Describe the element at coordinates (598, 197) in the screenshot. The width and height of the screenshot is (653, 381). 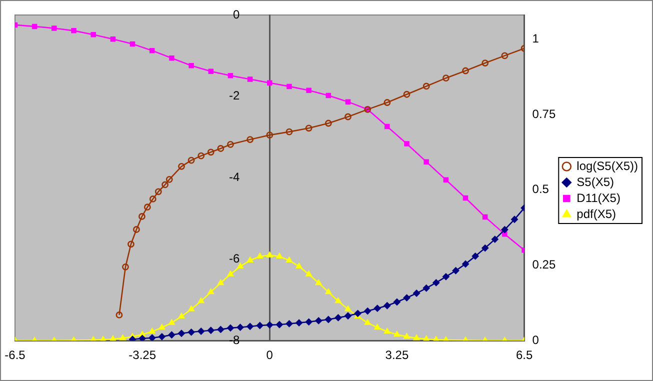
I see `legend-label: D11(X5)` at that location.